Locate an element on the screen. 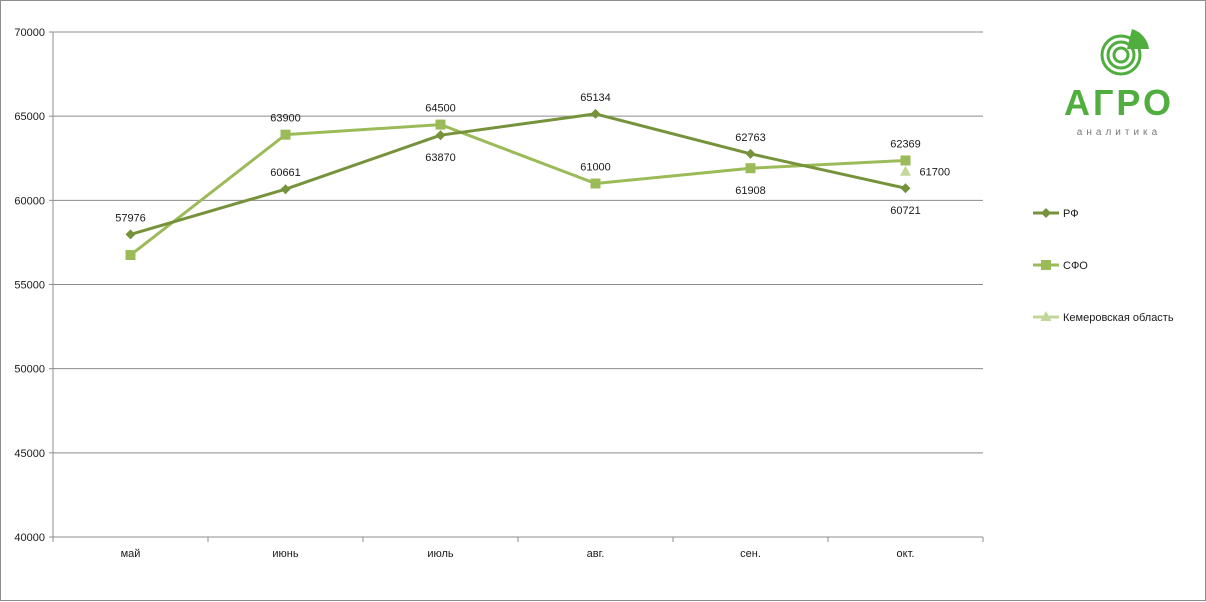  x-tick-label: окт. is located at coordinates (906, 554).